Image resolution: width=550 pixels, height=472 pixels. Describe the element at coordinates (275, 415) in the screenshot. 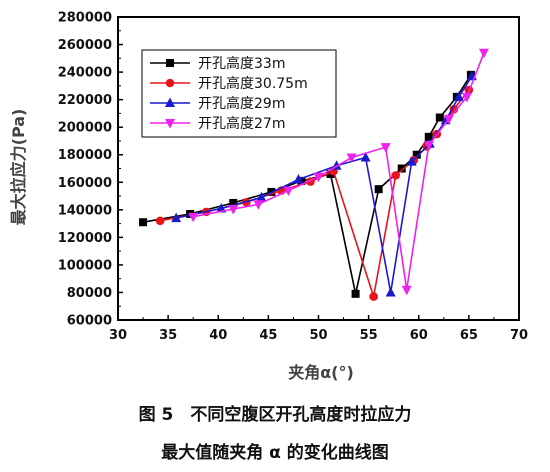

I see `figure-caption-line-1: 图 5 不同空腹区开孔高度时拉应力` at that location.